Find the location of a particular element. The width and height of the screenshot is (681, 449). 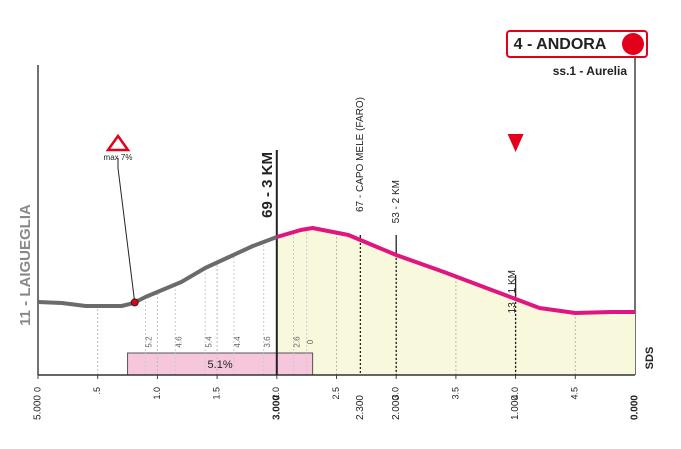

marker-label: 69 - 3 KM is located at coordinates (267, 185).